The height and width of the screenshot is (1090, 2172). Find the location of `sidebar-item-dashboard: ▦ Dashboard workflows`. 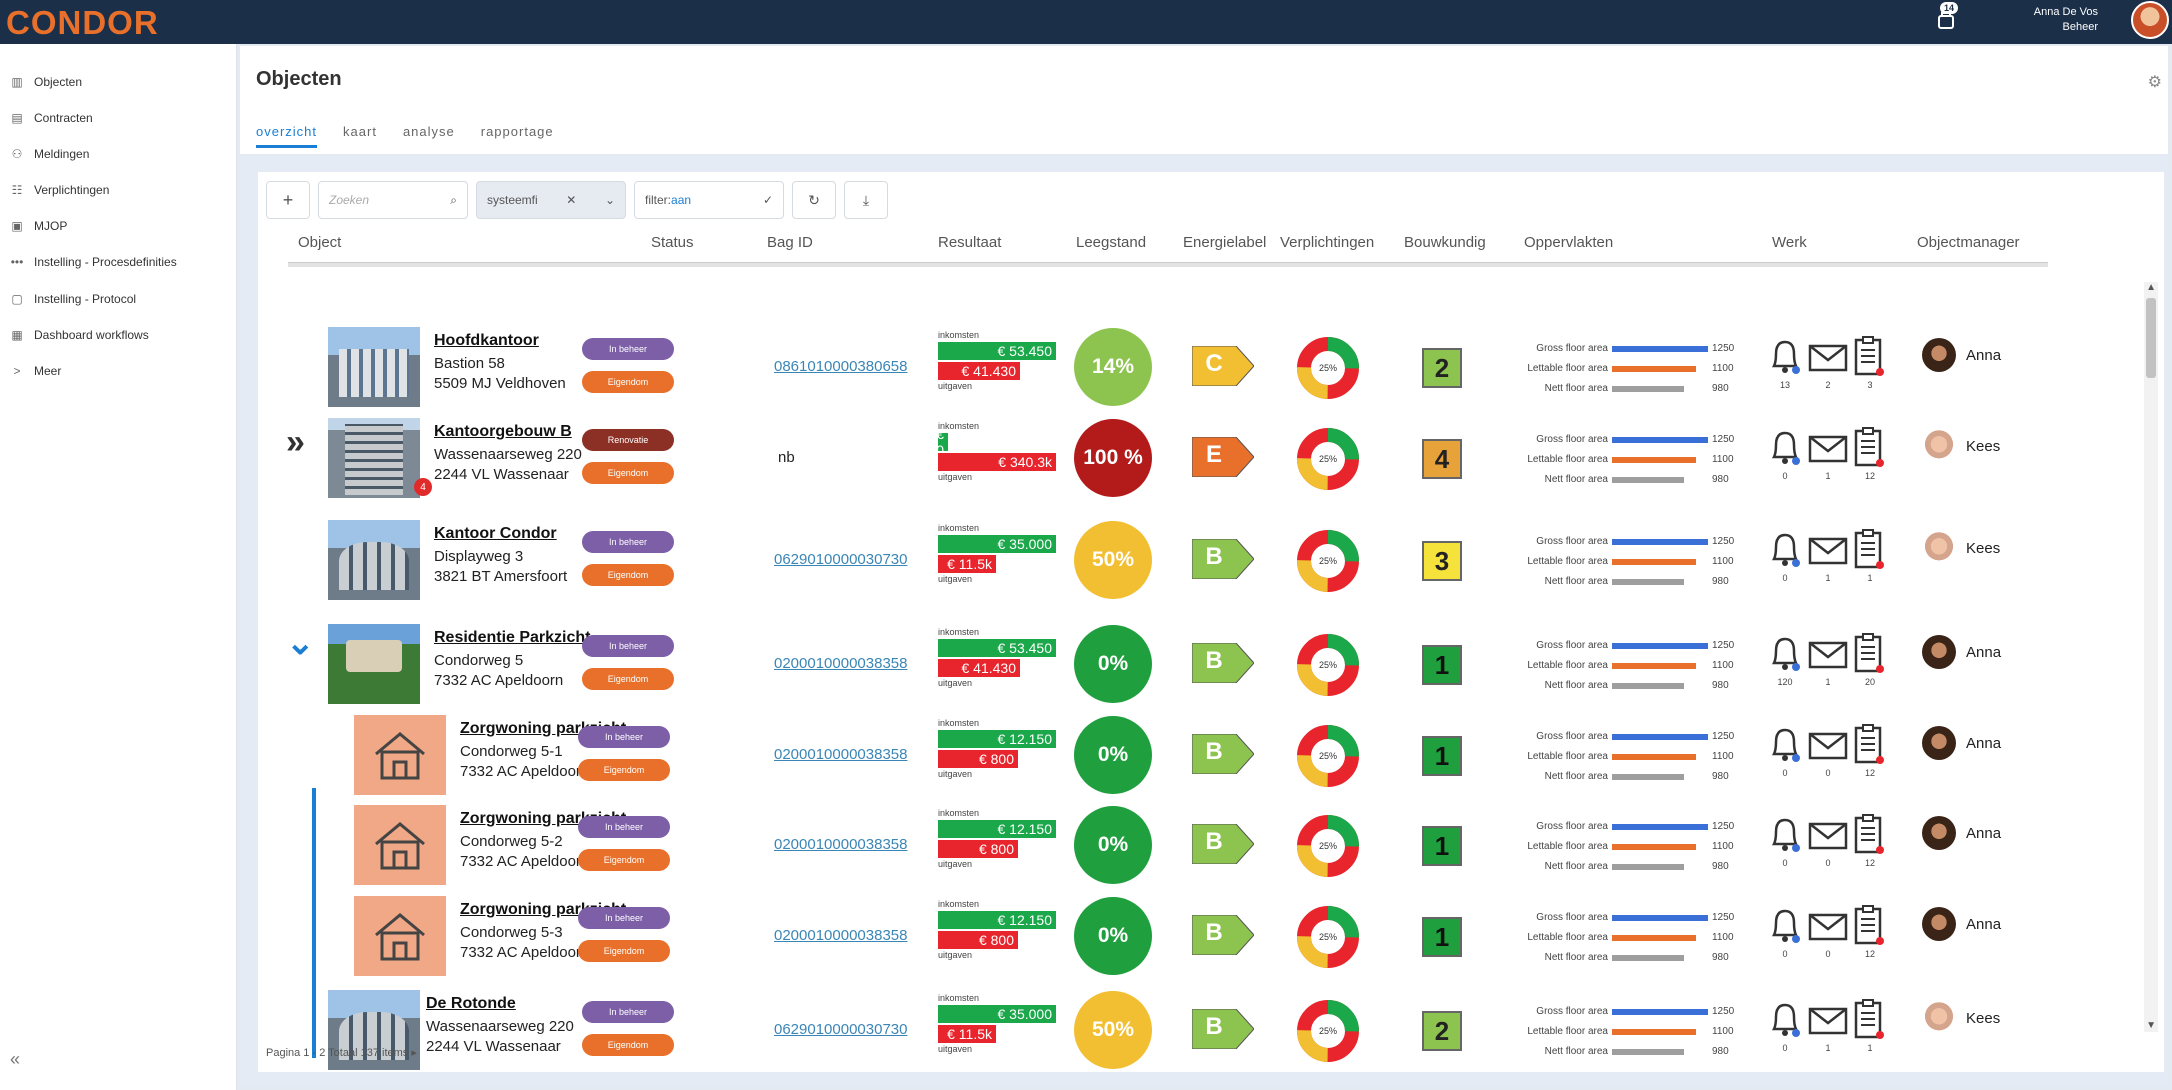

sidebar-item-dashboard: ▦ Dashboard workflows is located at coordinates (77, 335).